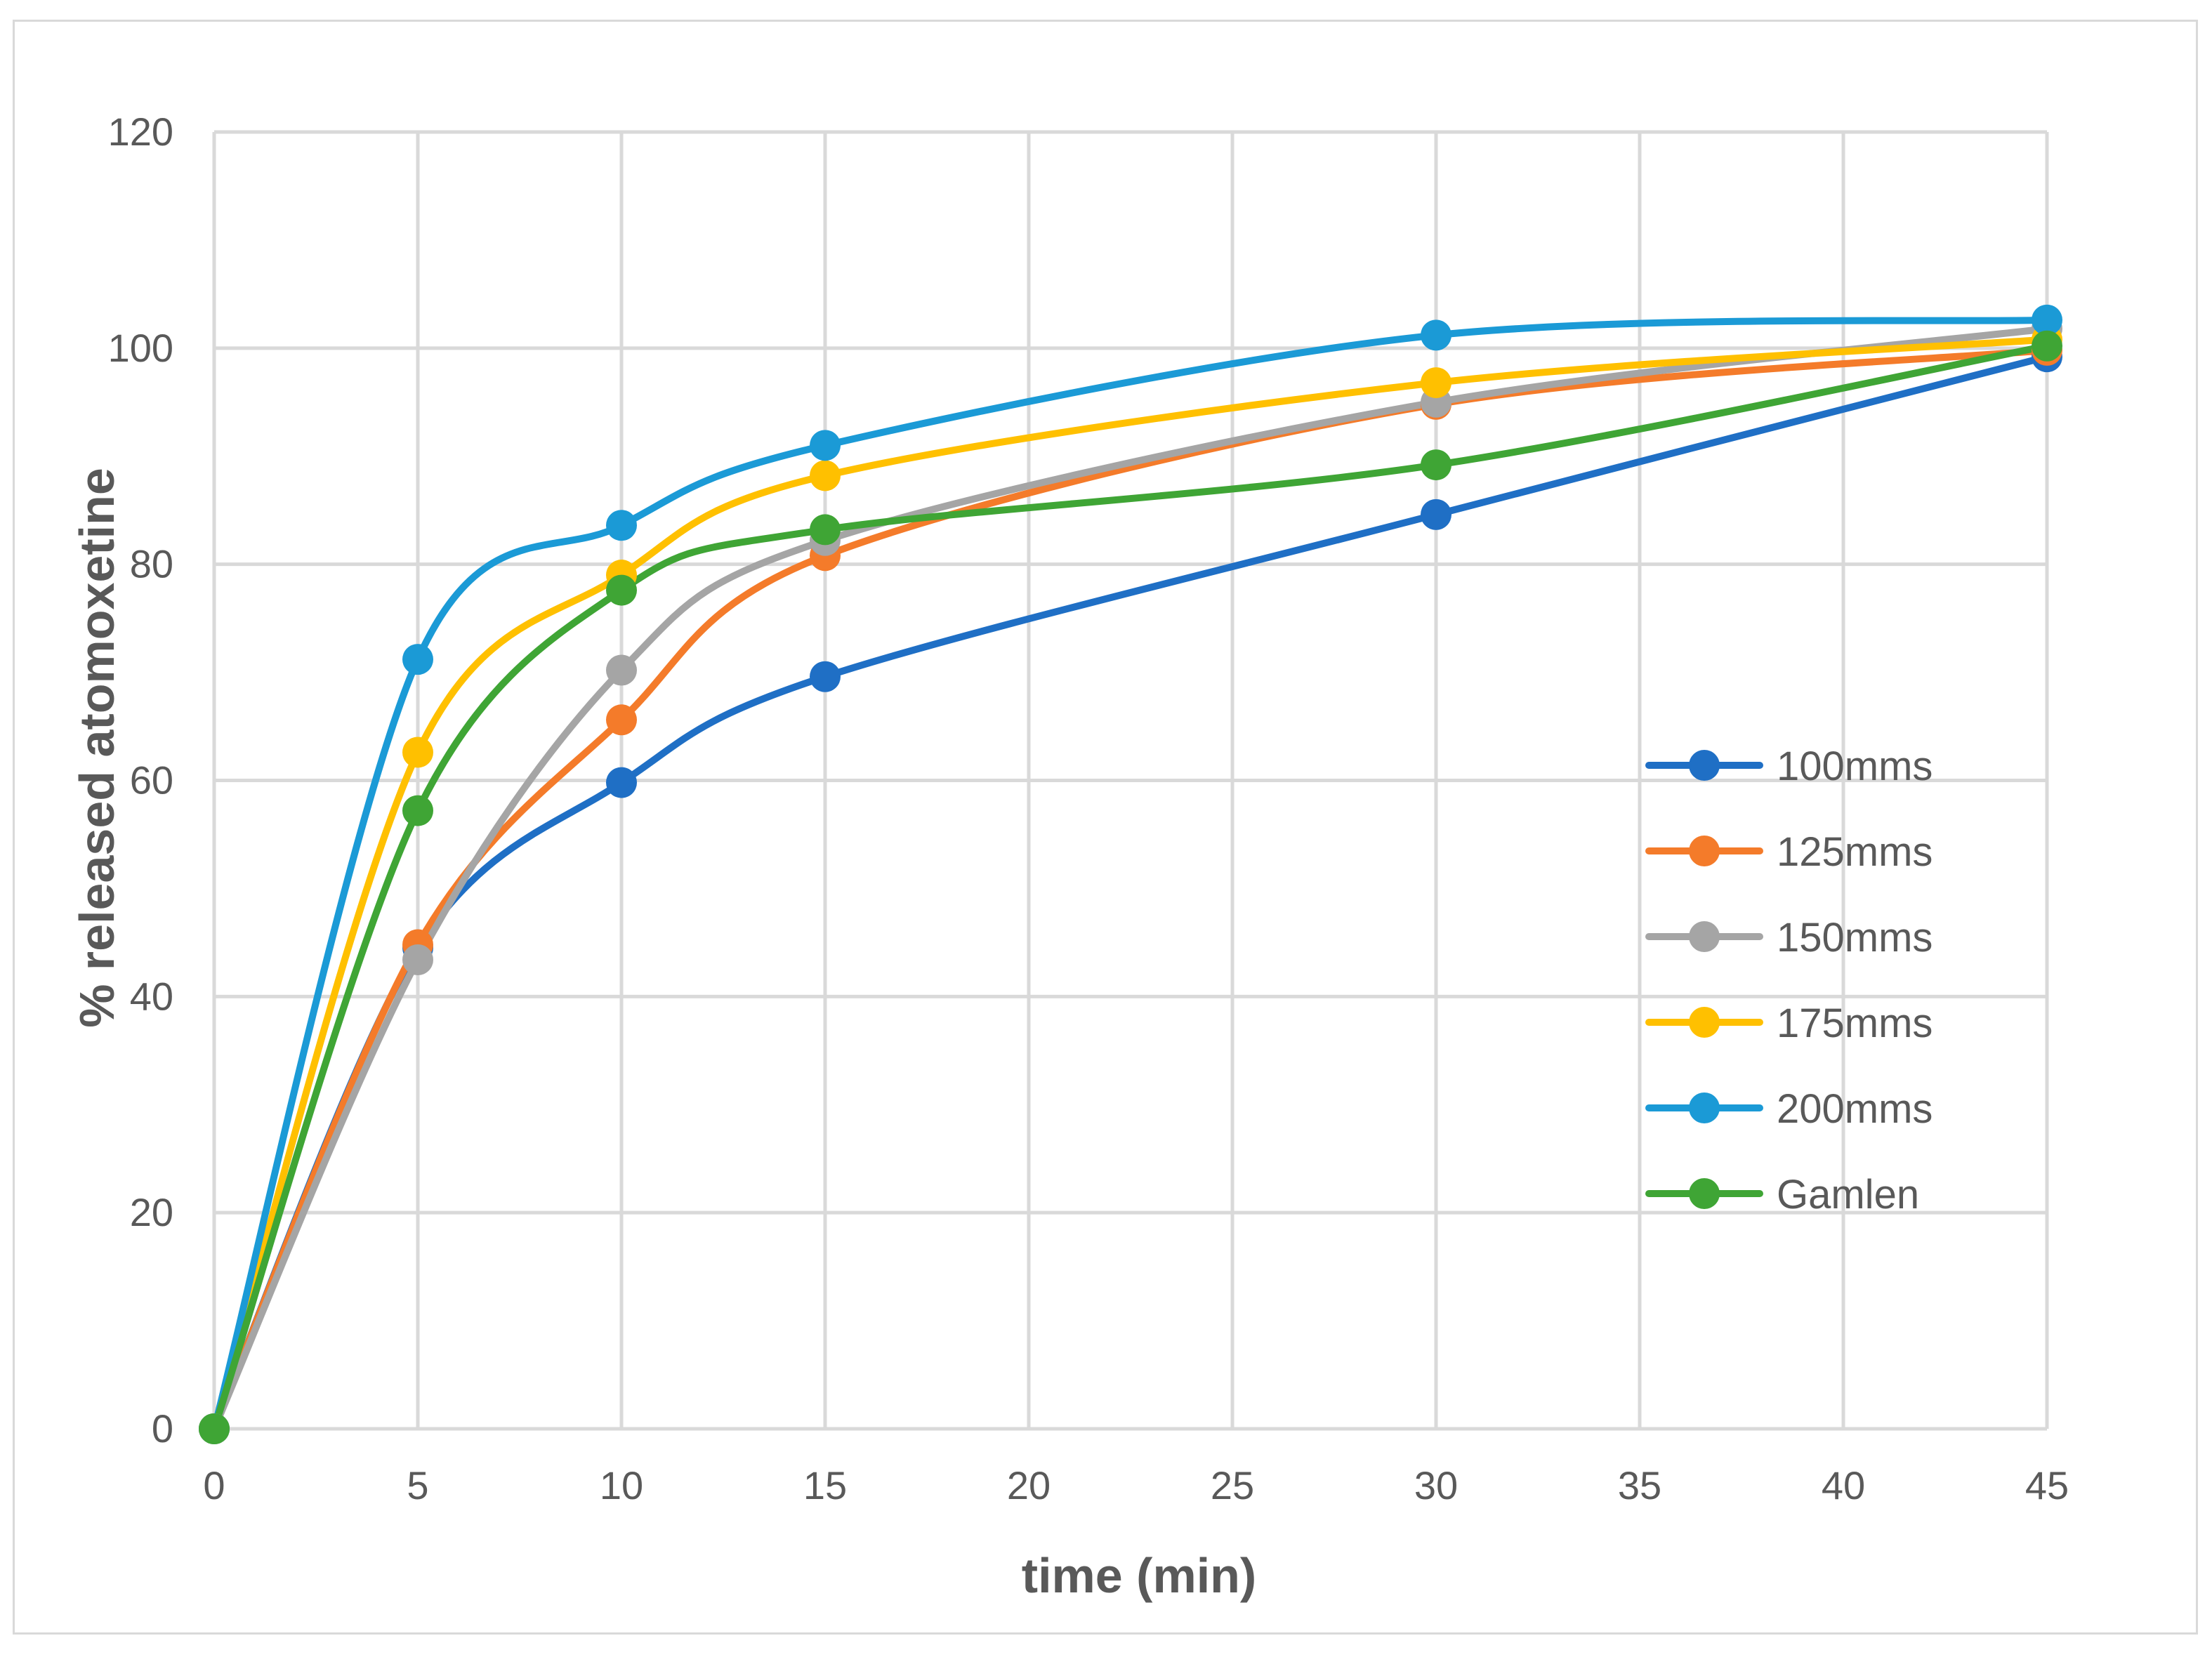 Image resolution: width=2212 pixels, height=1657 pixels. I want to click on legend-label: 175mms, so click(1855, 1023).